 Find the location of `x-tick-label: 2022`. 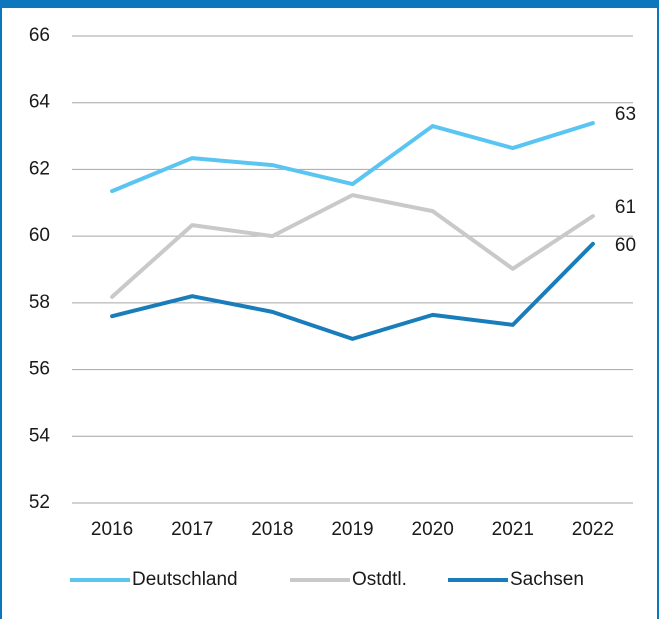

x-tick-label: 2022 is located at coordinates (593, 529).